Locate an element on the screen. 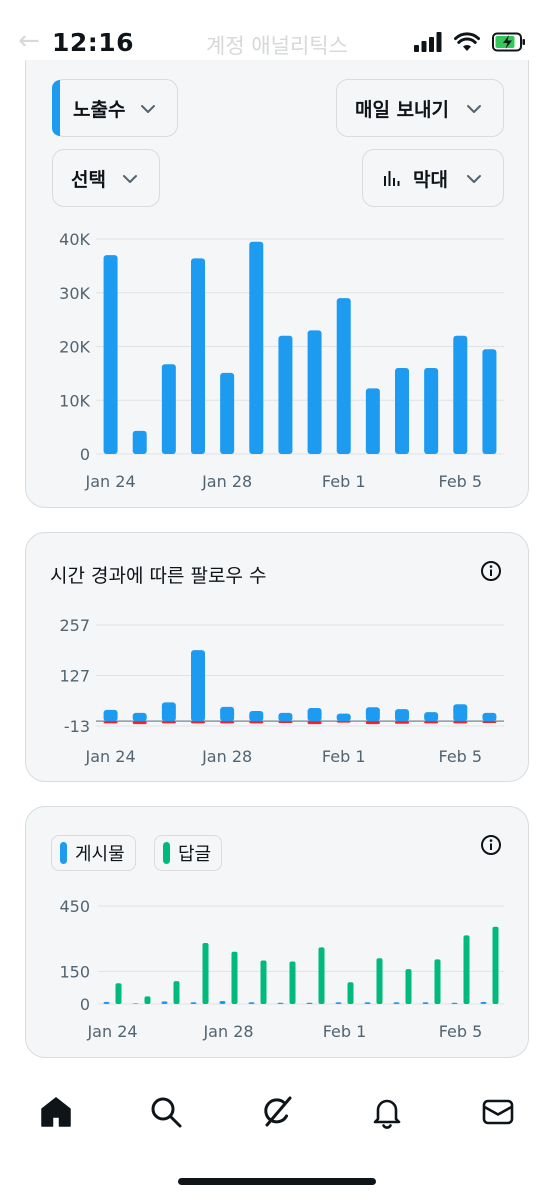 The width and height of the screenshot is (554, 1199). posts-swatch is located at coordinates (63, 853).